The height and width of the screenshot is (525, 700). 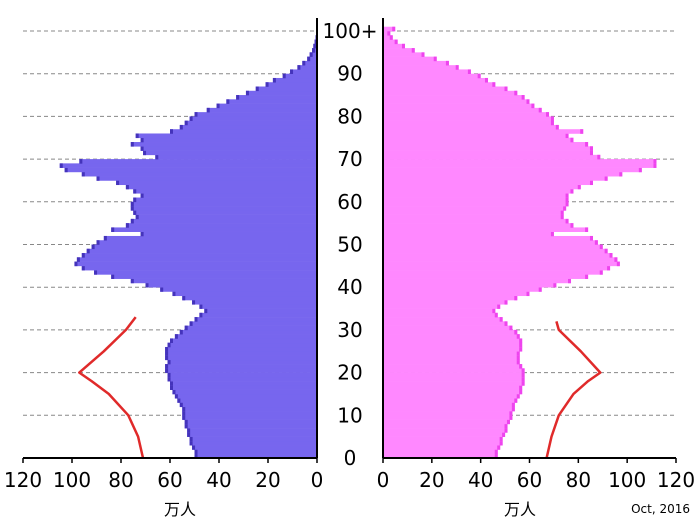 What do you see at coordinates (520, 509) in the screenshot?
I see `right-unit-label: 万人` at bounding box center [520, 509].